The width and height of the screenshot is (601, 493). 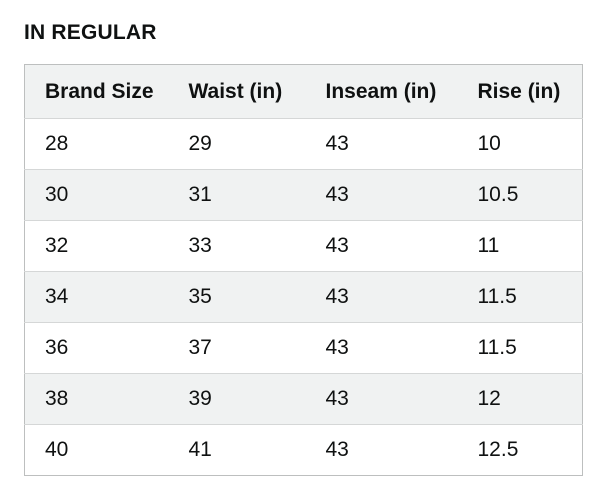 What do you see at coordinates (489, 398) in the screenshot?
I see `table-cell: 12` at bounding box center [489, 398].